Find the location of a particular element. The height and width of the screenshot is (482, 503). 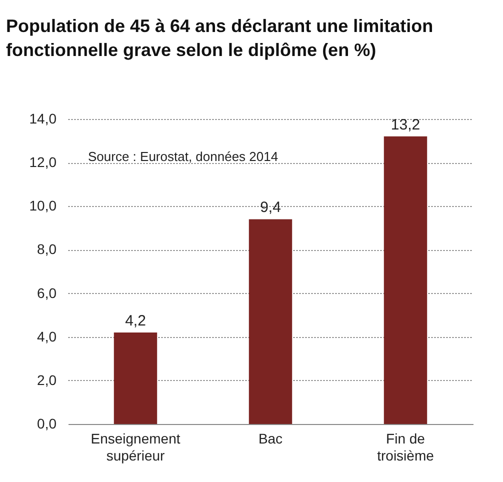

annotation: Source : Eurostat, données 2014 is located at coordinates (183, 156).